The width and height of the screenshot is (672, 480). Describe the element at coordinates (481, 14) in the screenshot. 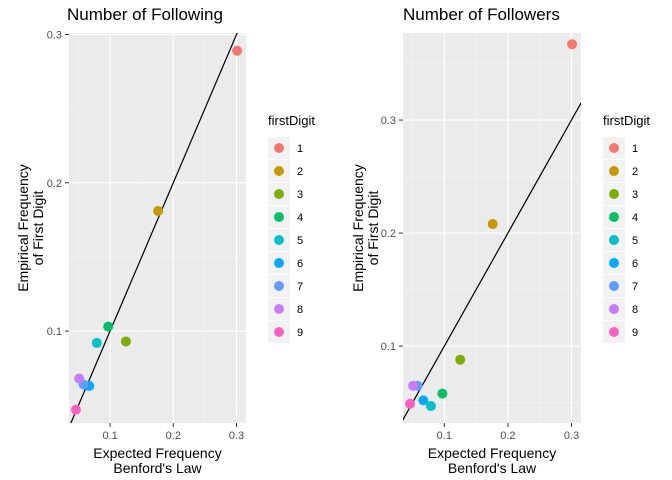

I see `chart-title: Number of Followers` at that location.